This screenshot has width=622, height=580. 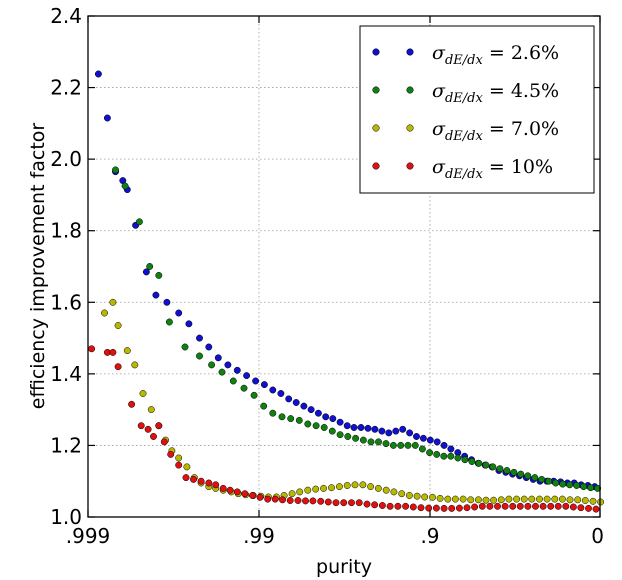 What do you see at coordinates (429, 536) in the screenshot?
I see `x-tick-label: .9` at bounding box center [429, 536].